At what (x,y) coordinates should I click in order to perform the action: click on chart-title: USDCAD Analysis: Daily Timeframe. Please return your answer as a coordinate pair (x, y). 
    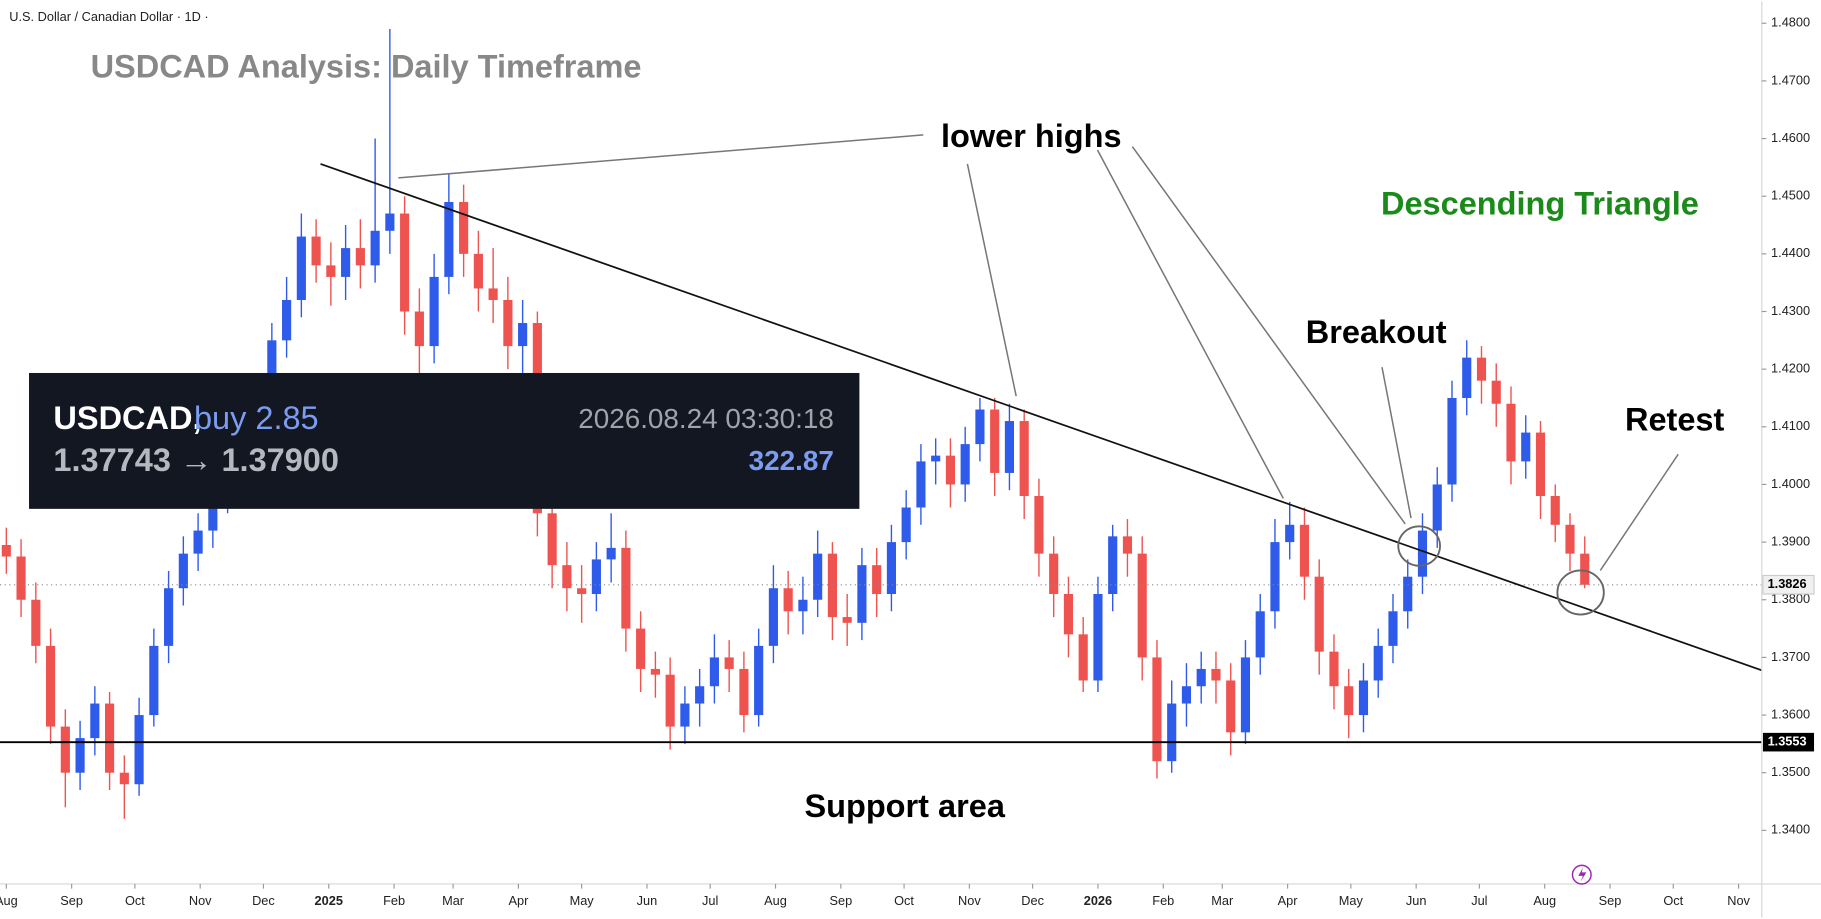
    Looking at the image, I should click on (366, 66).